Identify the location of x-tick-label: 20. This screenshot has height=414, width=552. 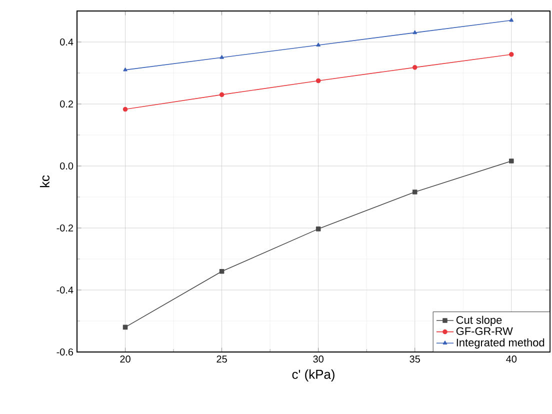
(125, 359).